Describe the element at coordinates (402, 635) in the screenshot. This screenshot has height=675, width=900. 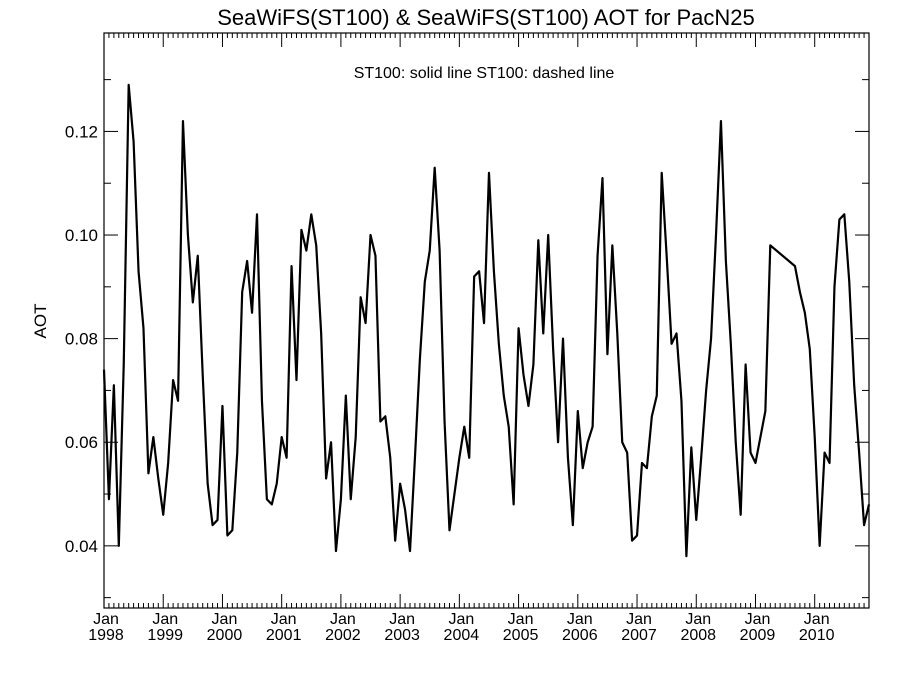
I see `x-tick-year: 2003` at that location.